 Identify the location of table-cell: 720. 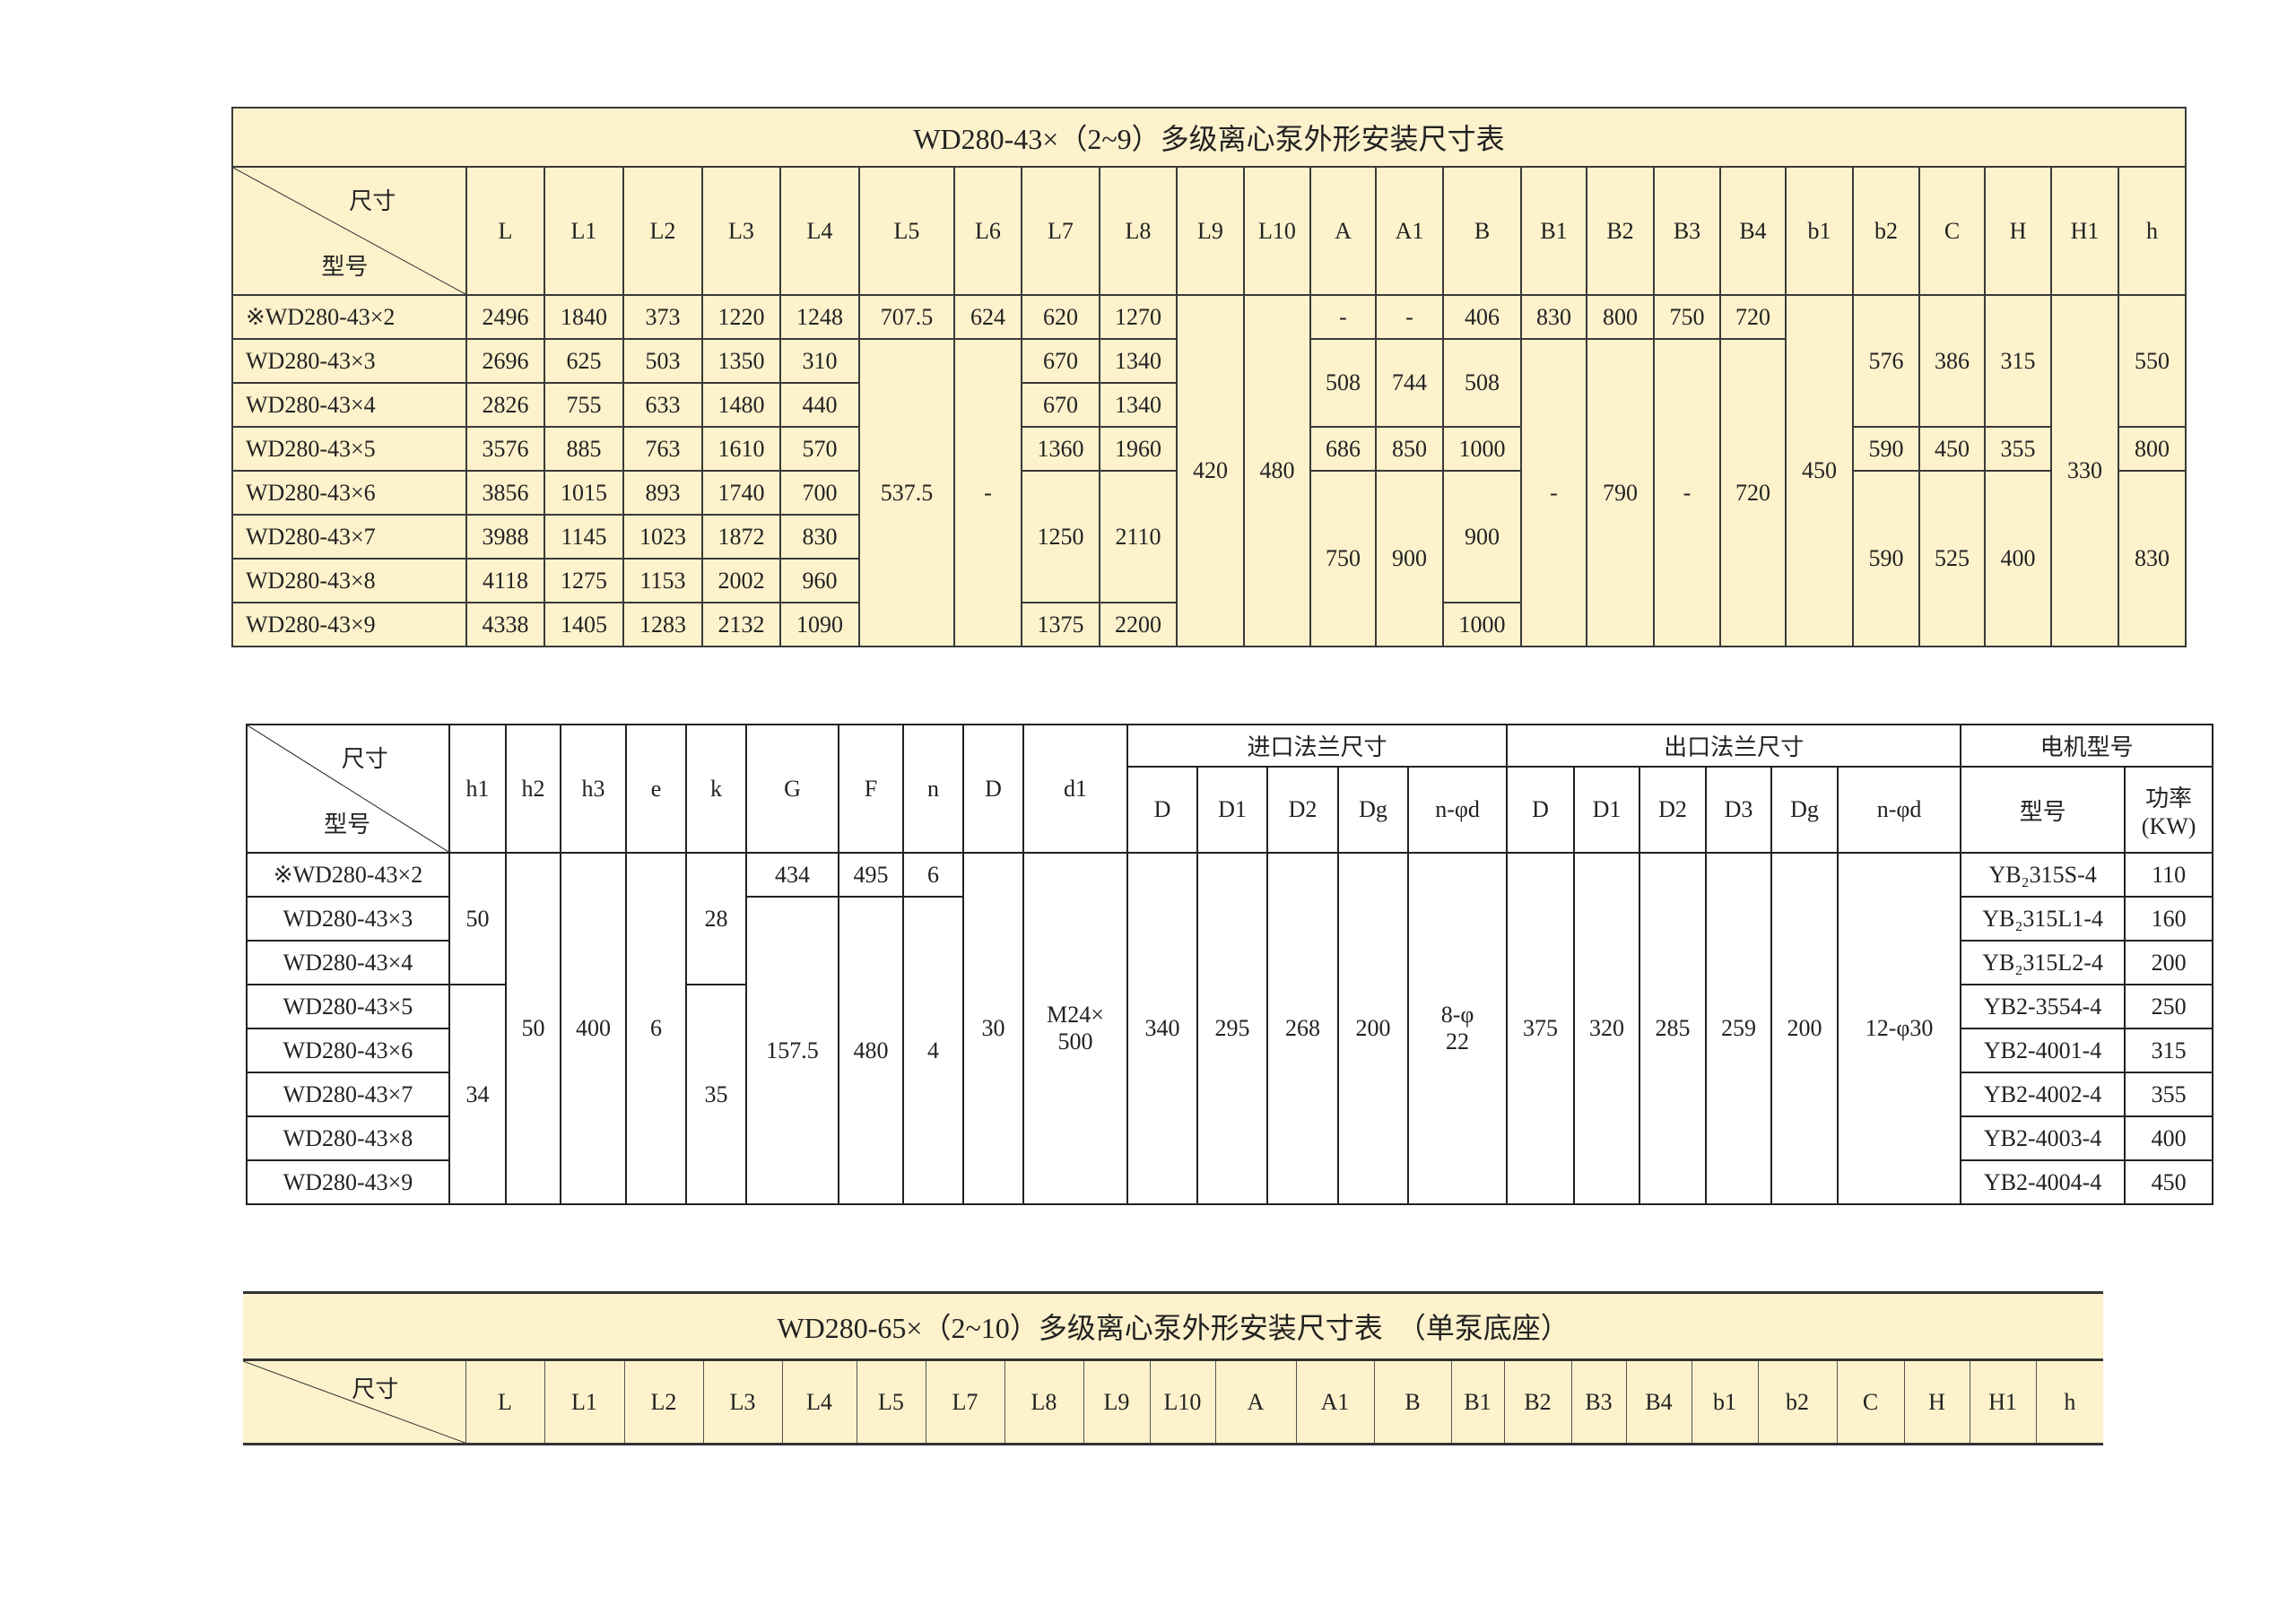
(1753, 492).